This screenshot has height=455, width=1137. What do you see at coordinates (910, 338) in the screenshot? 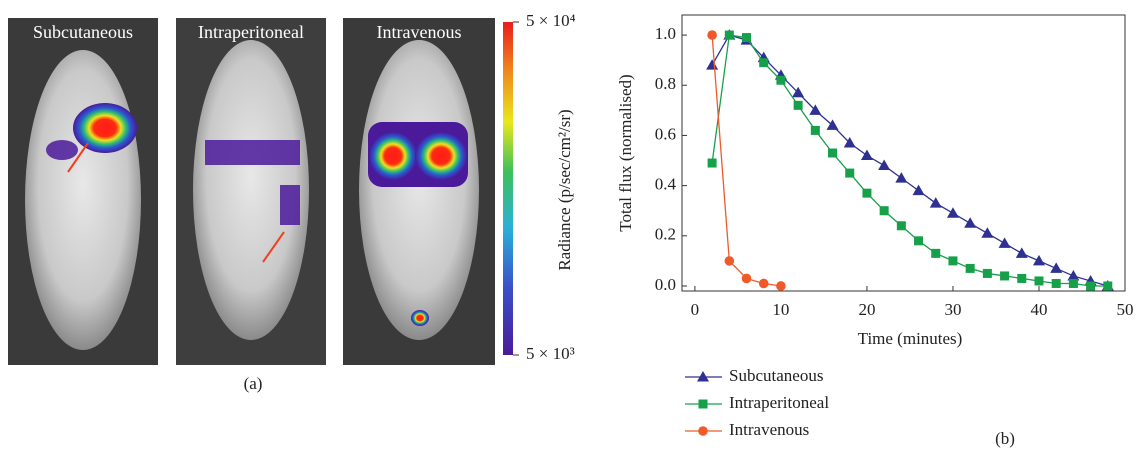
I see `x-axis-label: Time (minutes)` at bounding box center [910, 338].